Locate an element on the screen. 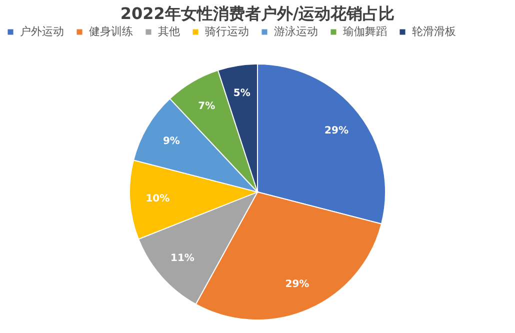 The image size is (515, 333). data-label: 10% is located at coordinates (158, 198).